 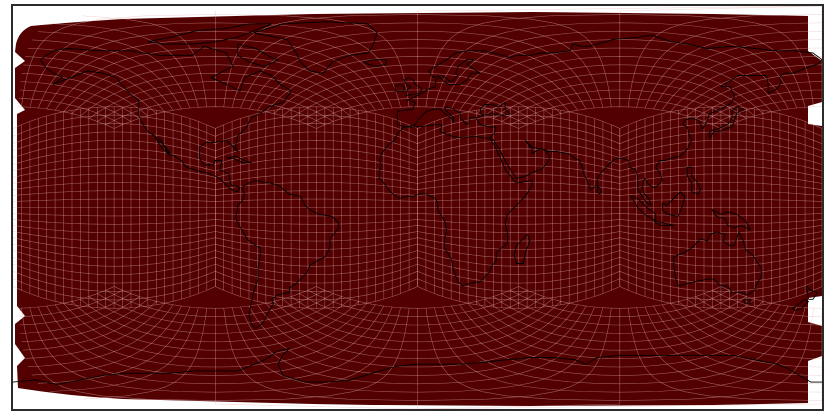 I want to click on coastline-britain, so click(x=413, y=87).